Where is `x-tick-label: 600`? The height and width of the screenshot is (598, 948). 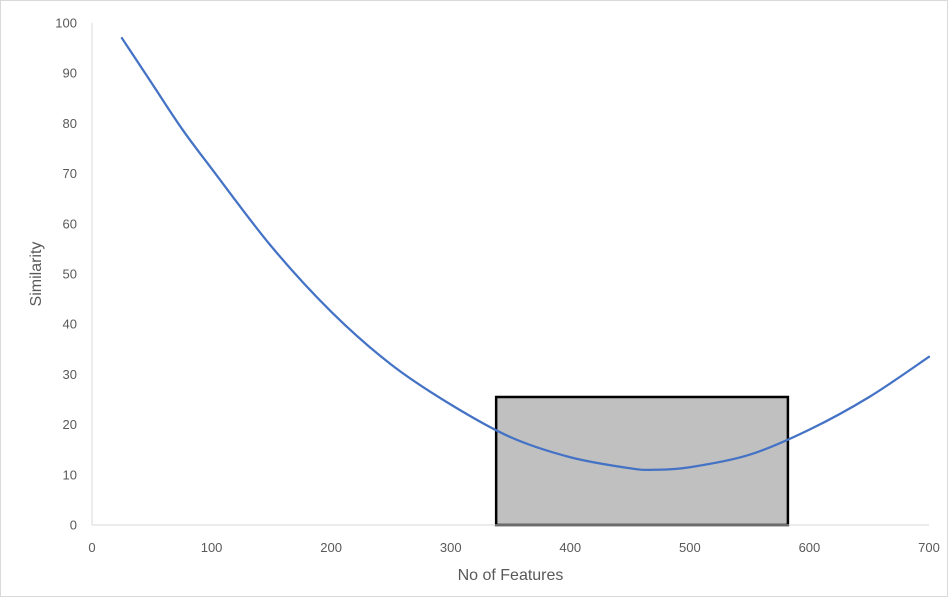
x-tick-label: 600 is located at coordinates (810, 547).